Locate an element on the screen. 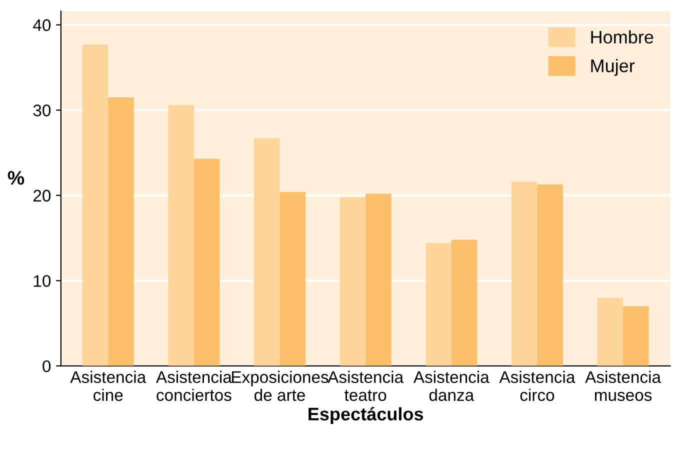 Image resolution: width=677 pixels, height=449 pixels. x-tick-label: Asistencia danza is located at coordinates (451, 385).